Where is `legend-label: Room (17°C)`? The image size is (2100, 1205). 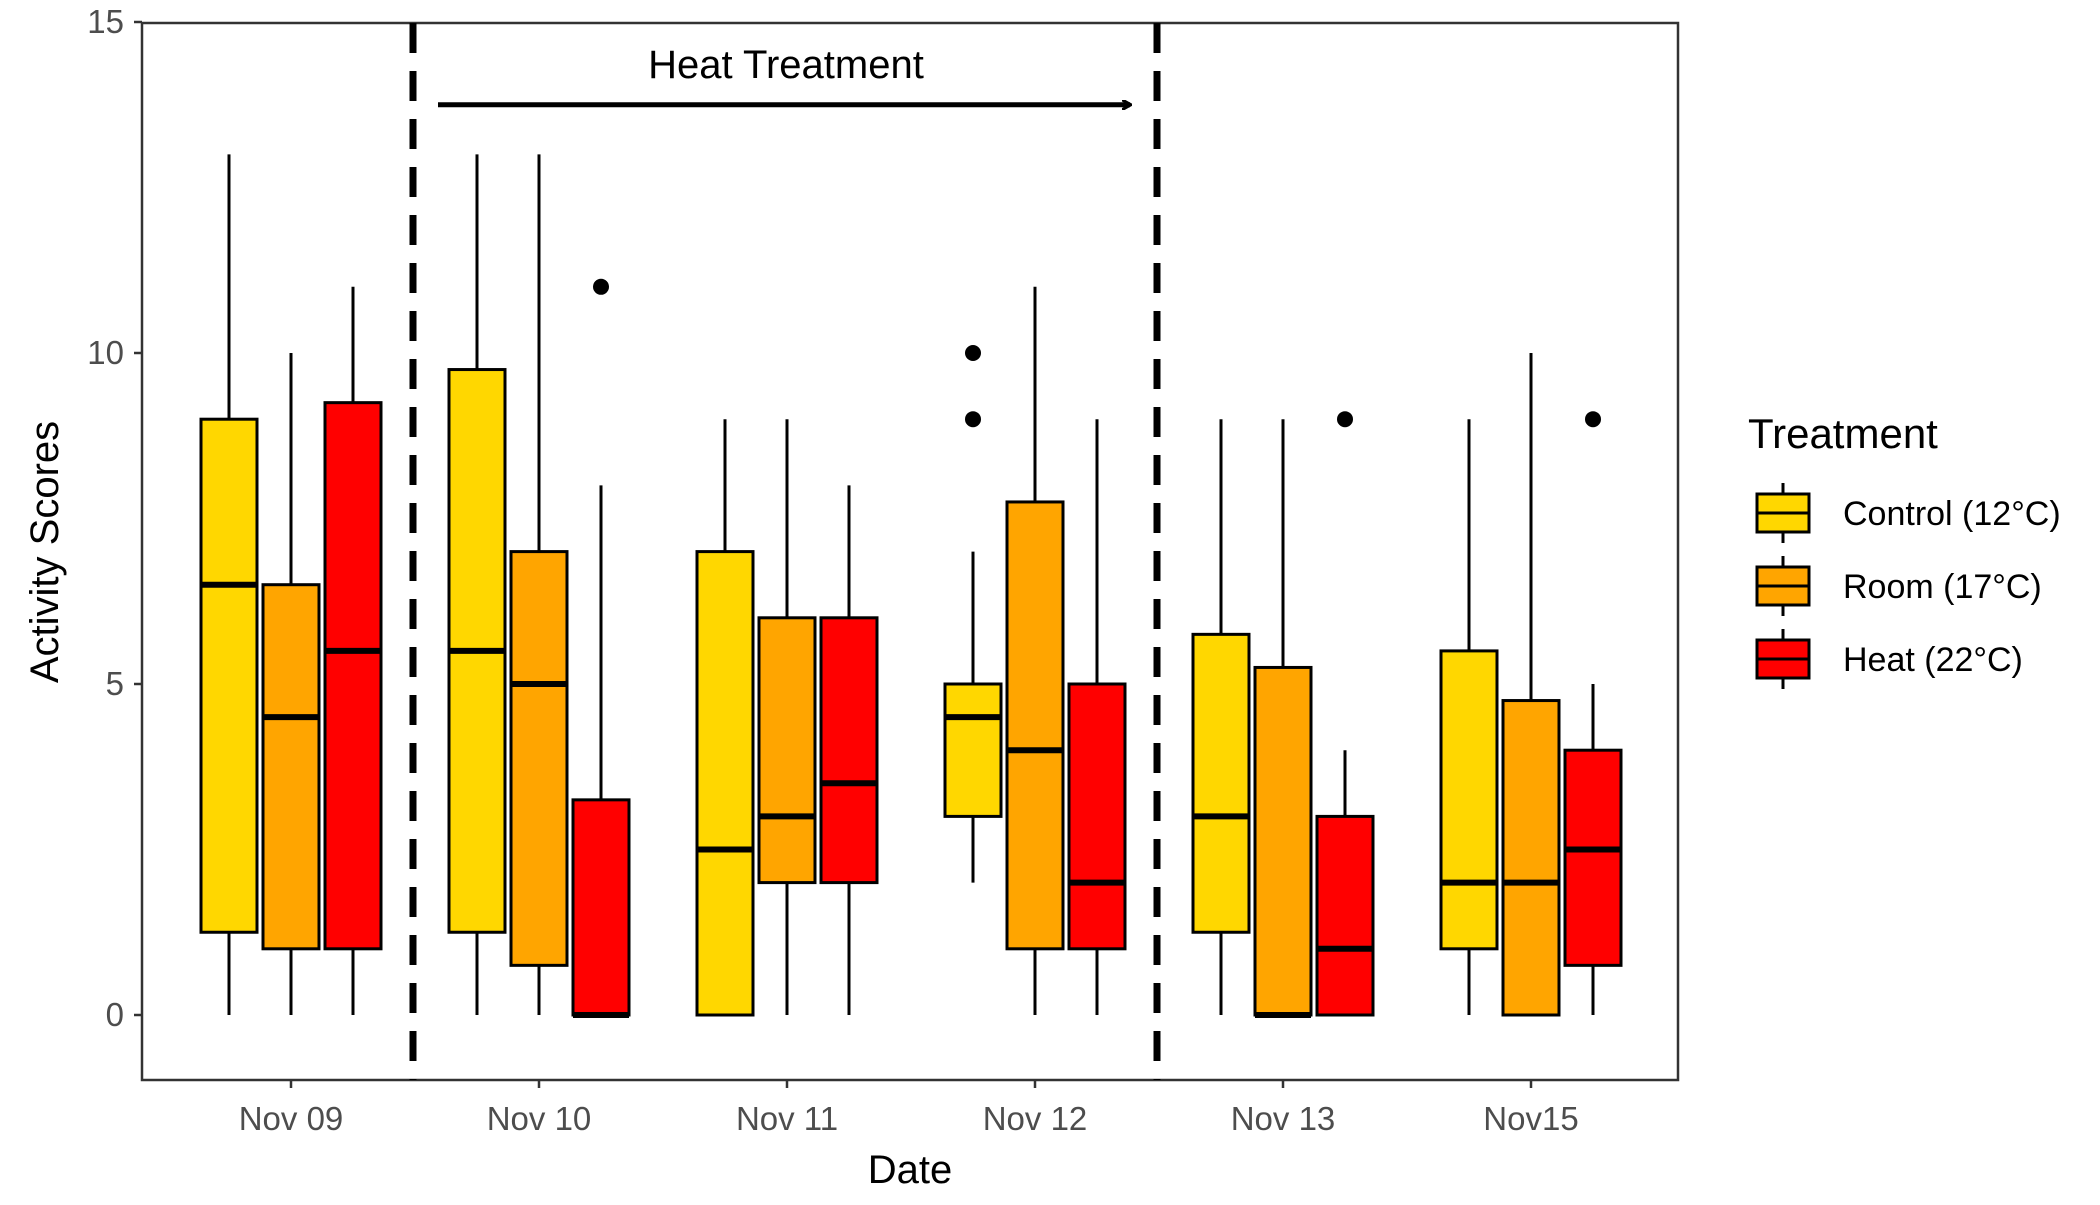
legend-label: Room (17°C) is located at coordinates (1942, 587).